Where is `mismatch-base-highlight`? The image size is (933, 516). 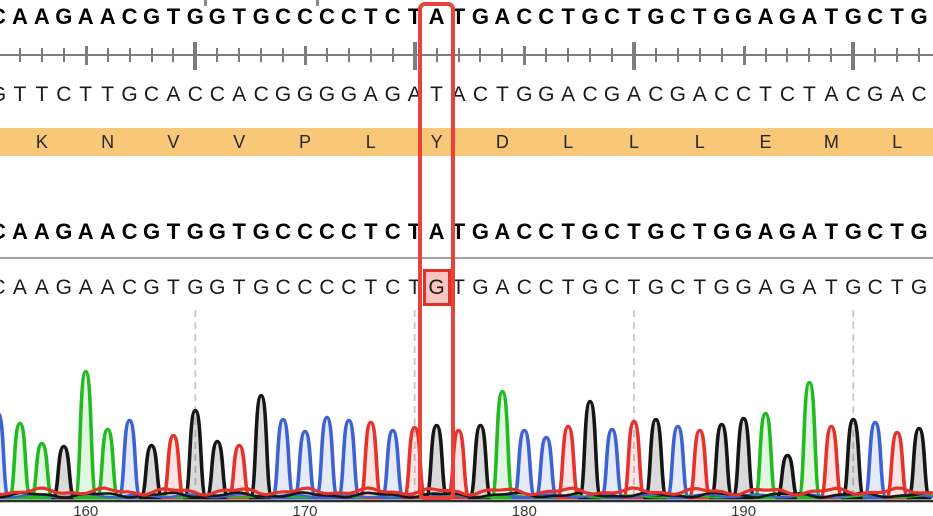
mismatch-base-highlight is located at coordinates (437, 287).